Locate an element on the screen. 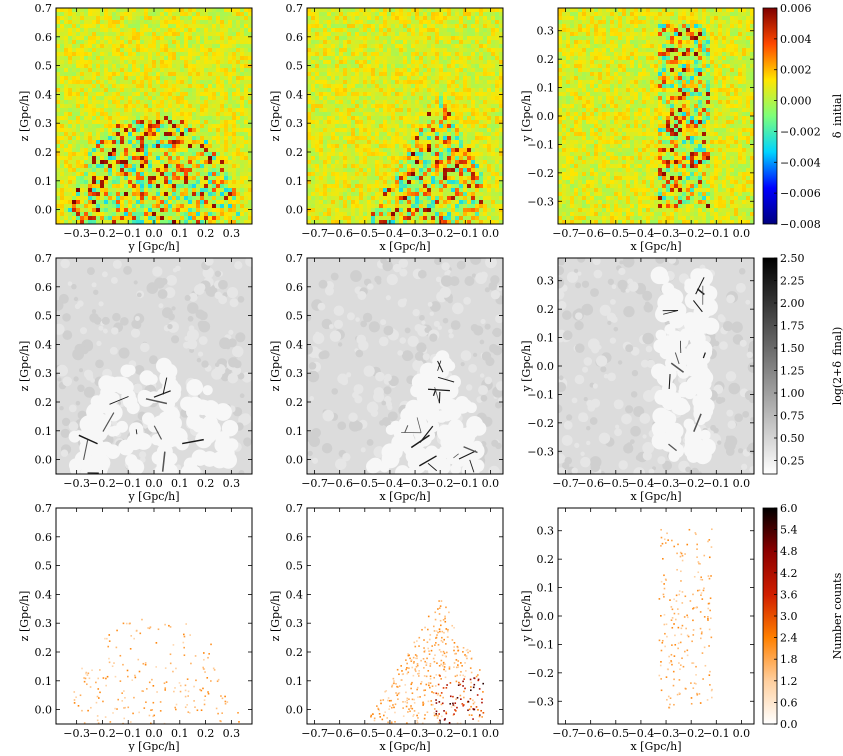  colorbar-tick-label: 2.50 is located at coordinates (792, 258).